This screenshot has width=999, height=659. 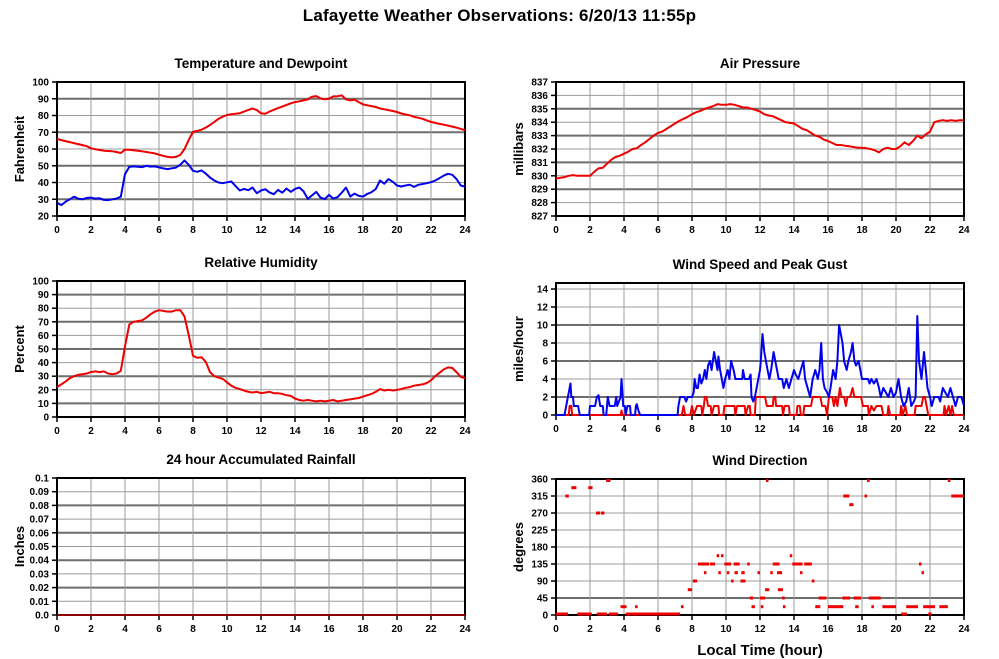 What do you see at coordinates (760, 547) in the screenshot?
I see `wind-direction-dashes` at bounding box center [760, 547].